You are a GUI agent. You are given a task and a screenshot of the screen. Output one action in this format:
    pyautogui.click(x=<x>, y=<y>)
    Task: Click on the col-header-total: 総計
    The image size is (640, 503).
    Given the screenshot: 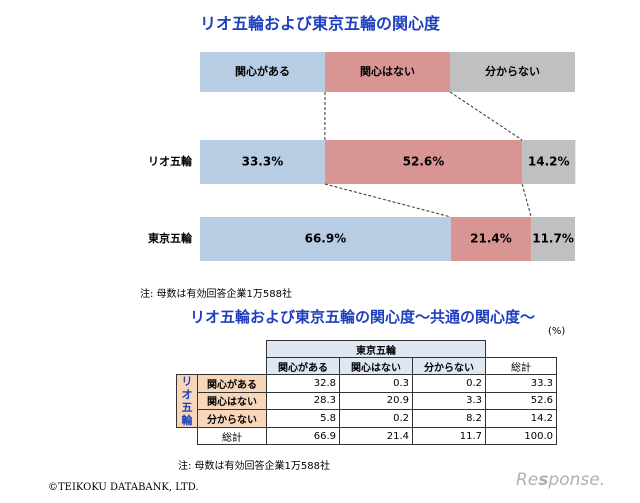 What is the action you would take?
    pyautogui.click(x=521, y=366)
    